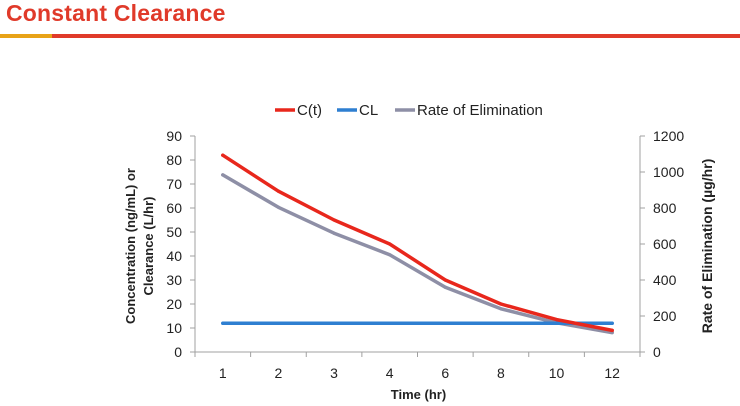 The height and width of the screenshot is (406, 740). Describe the element at coordinates (445, 373) in the screenshot. I see `x-tick-label: 6` at that location.